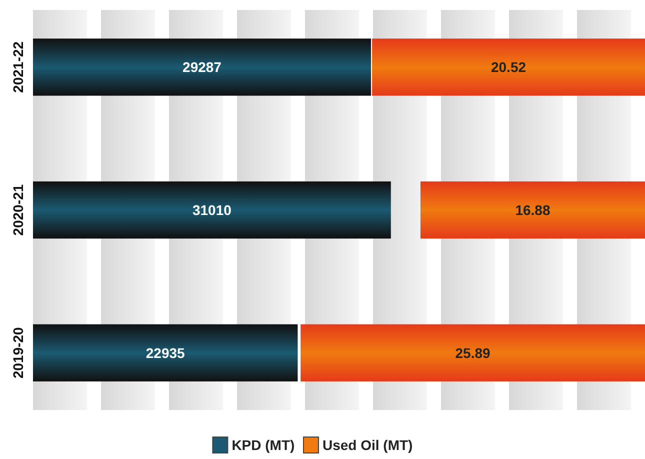 The image size is (645, 459). I want to click on data-label: 20.52, so click(508, 67).